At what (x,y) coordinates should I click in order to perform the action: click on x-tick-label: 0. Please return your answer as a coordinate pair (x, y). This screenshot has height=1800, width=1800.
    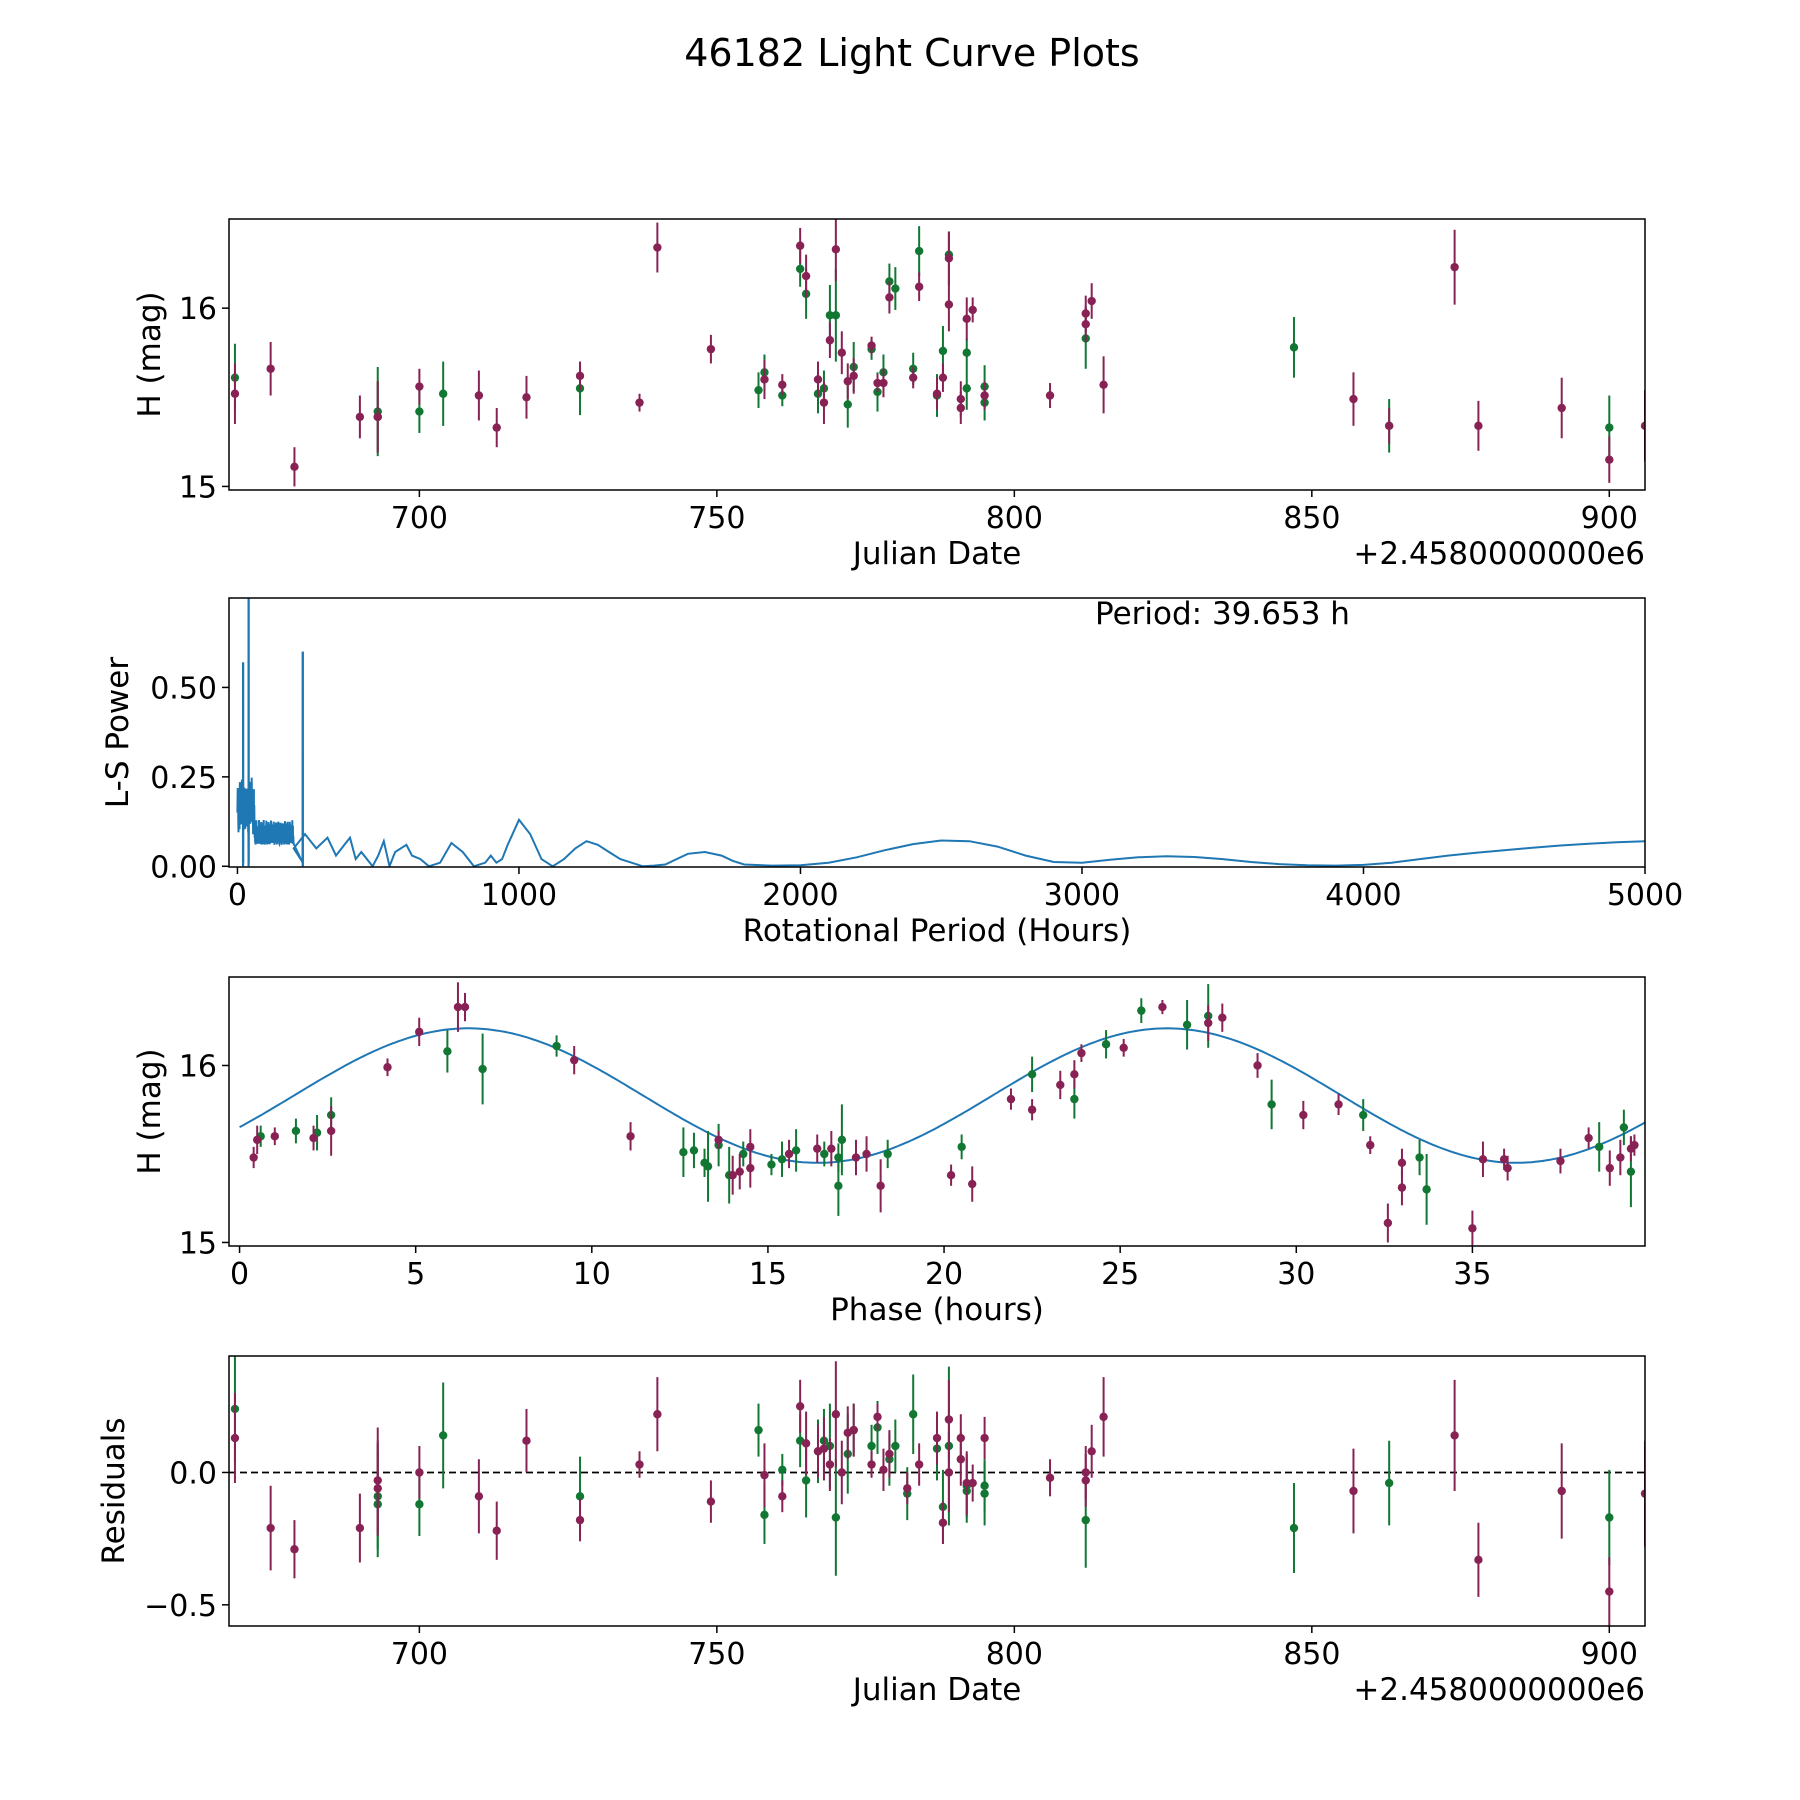
    Looking at the image, I should click on (237, 895).